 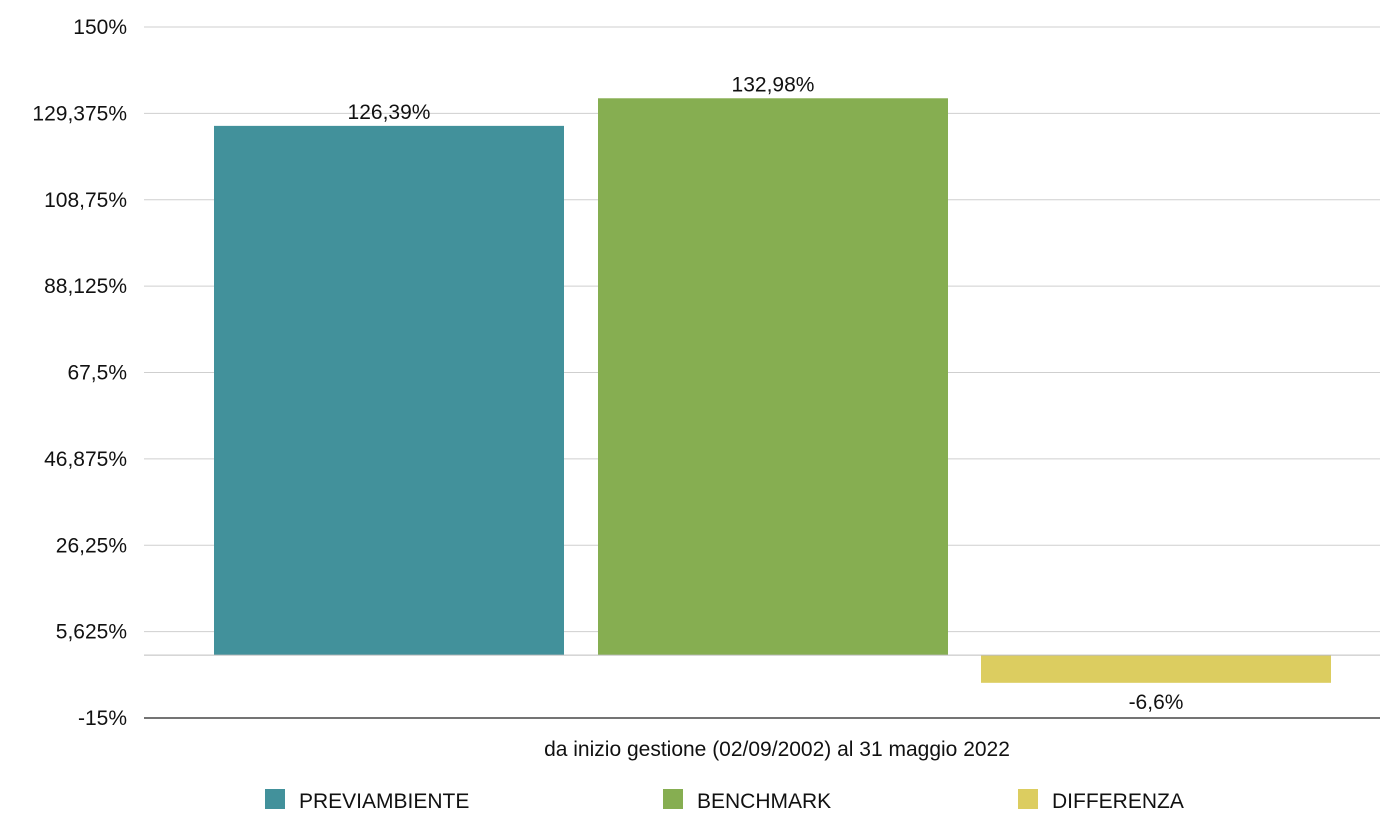 I want to click on bar-differenza, so click(x=1156, y=669).